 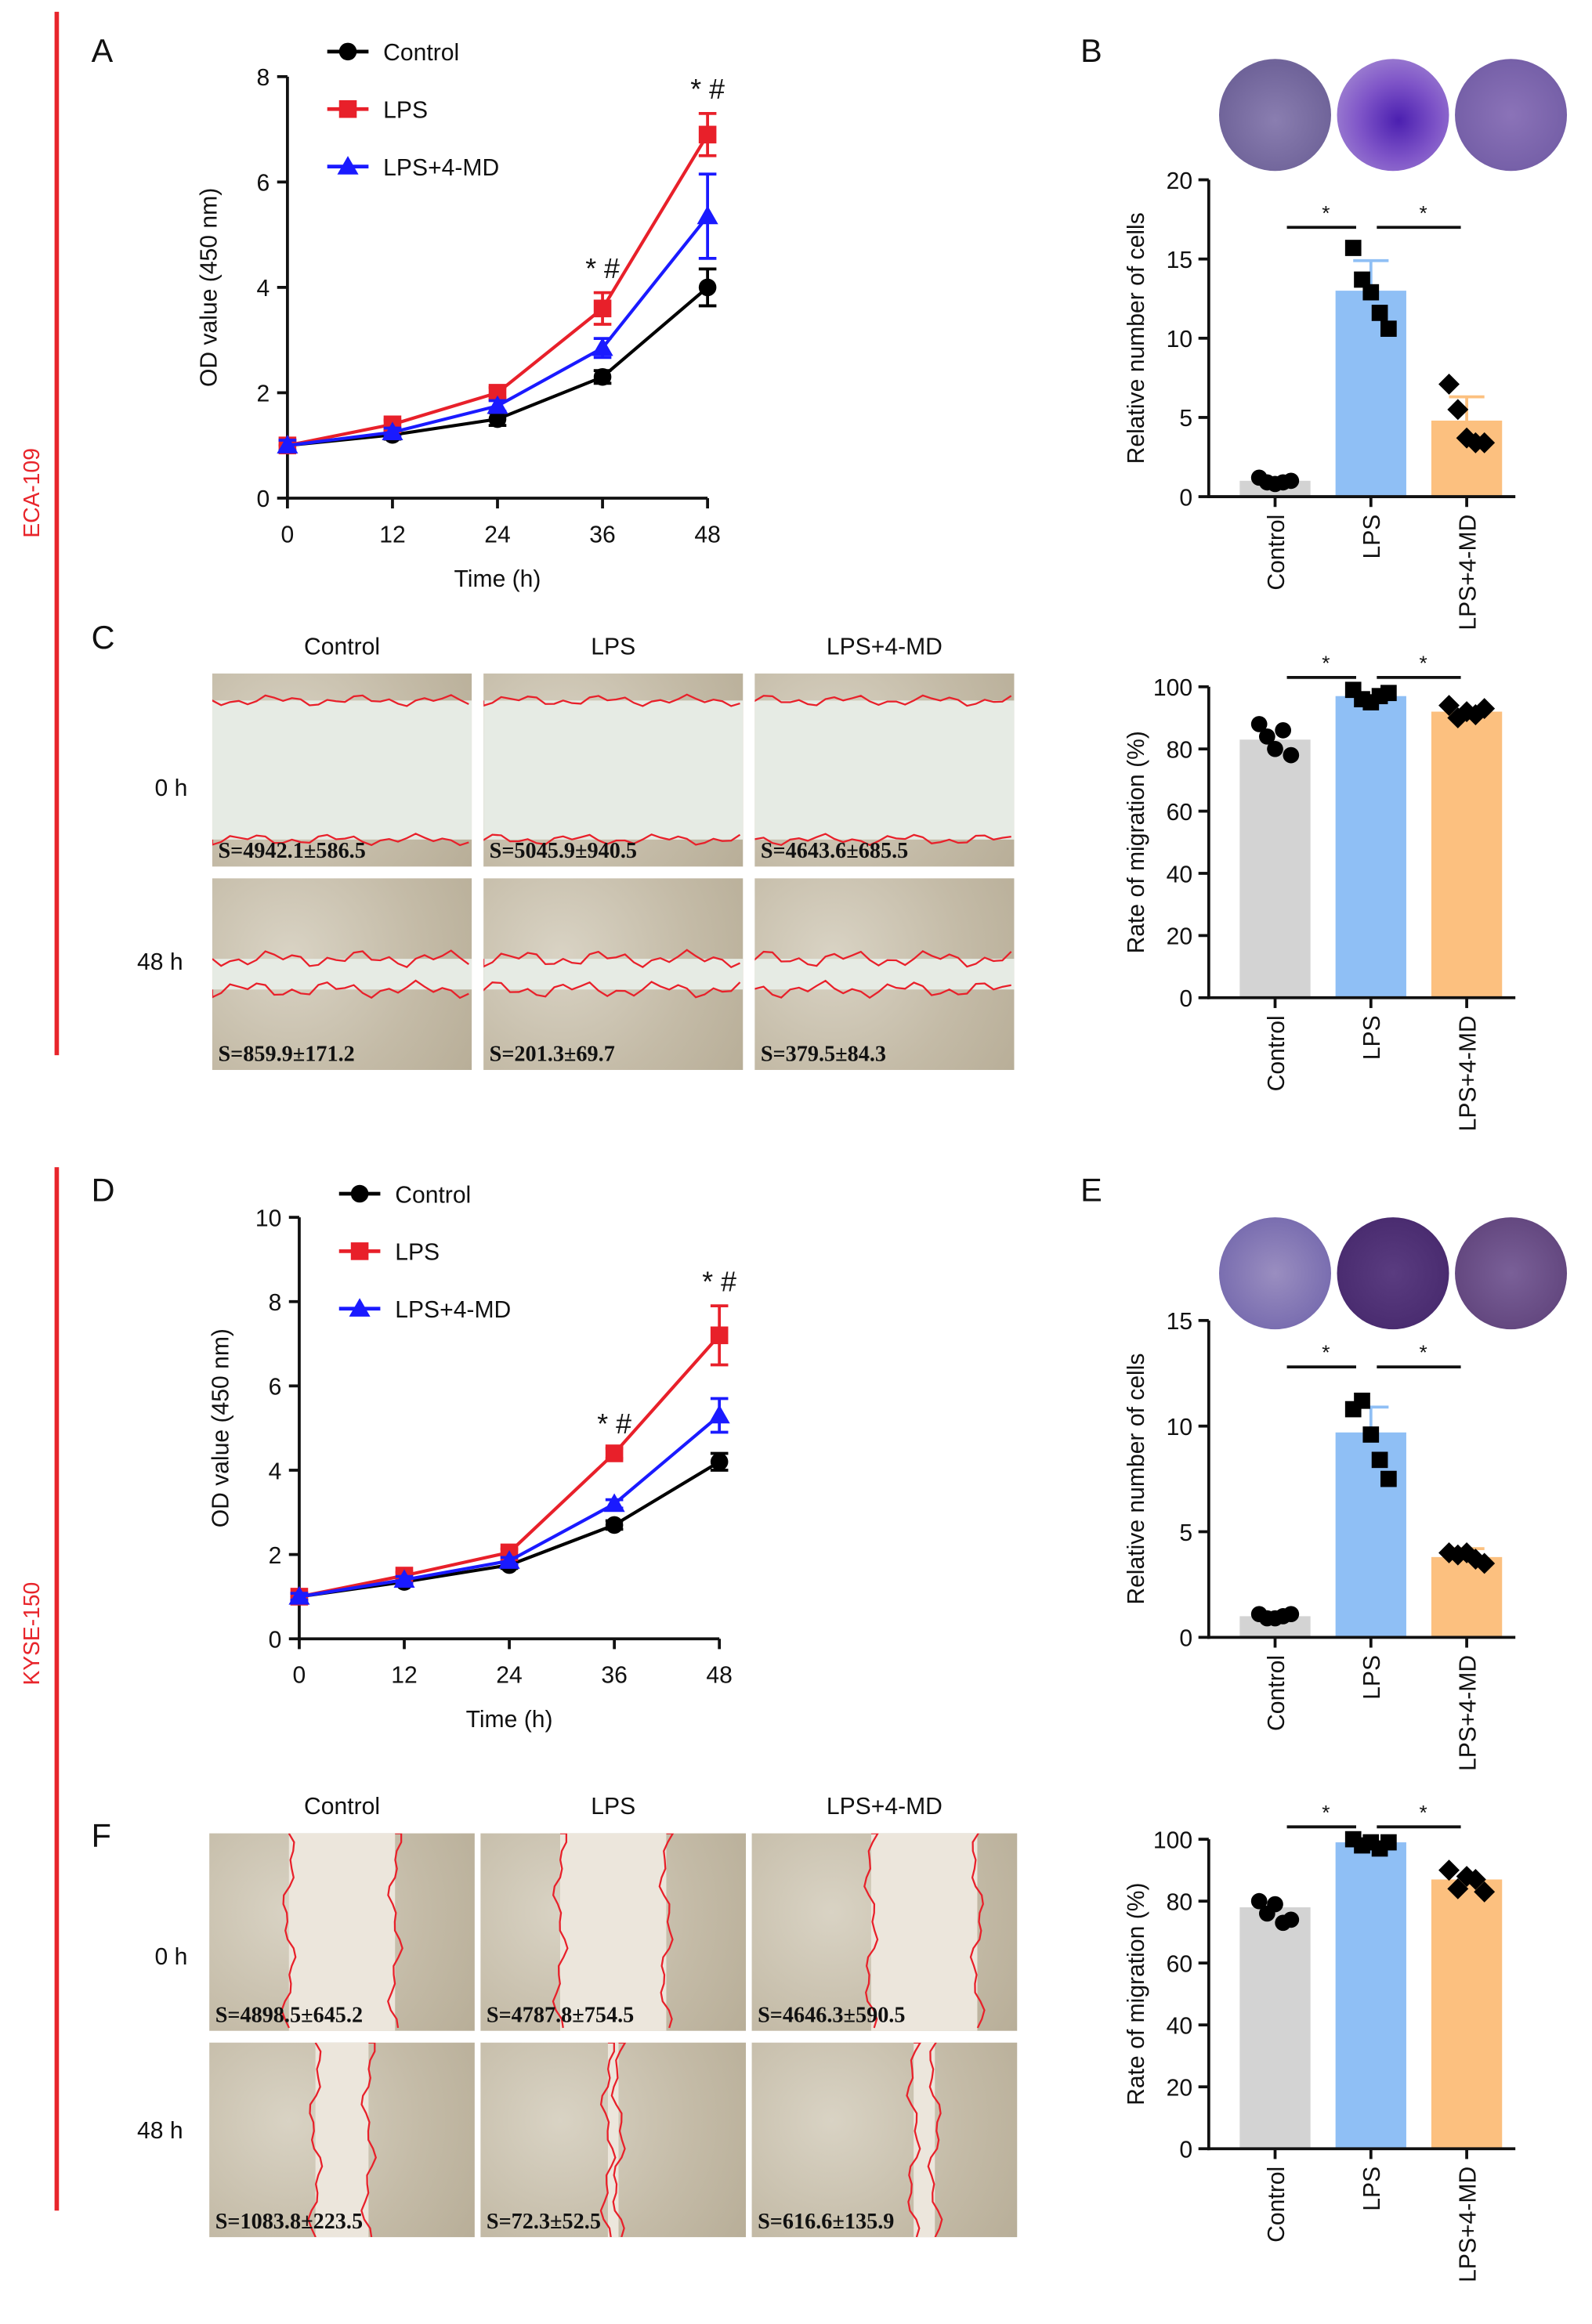 What do you see at coordinates (884, 1807) in the screenshot?
I see `column-header: LPS+4-MD` at bounding box center [884, 1807].